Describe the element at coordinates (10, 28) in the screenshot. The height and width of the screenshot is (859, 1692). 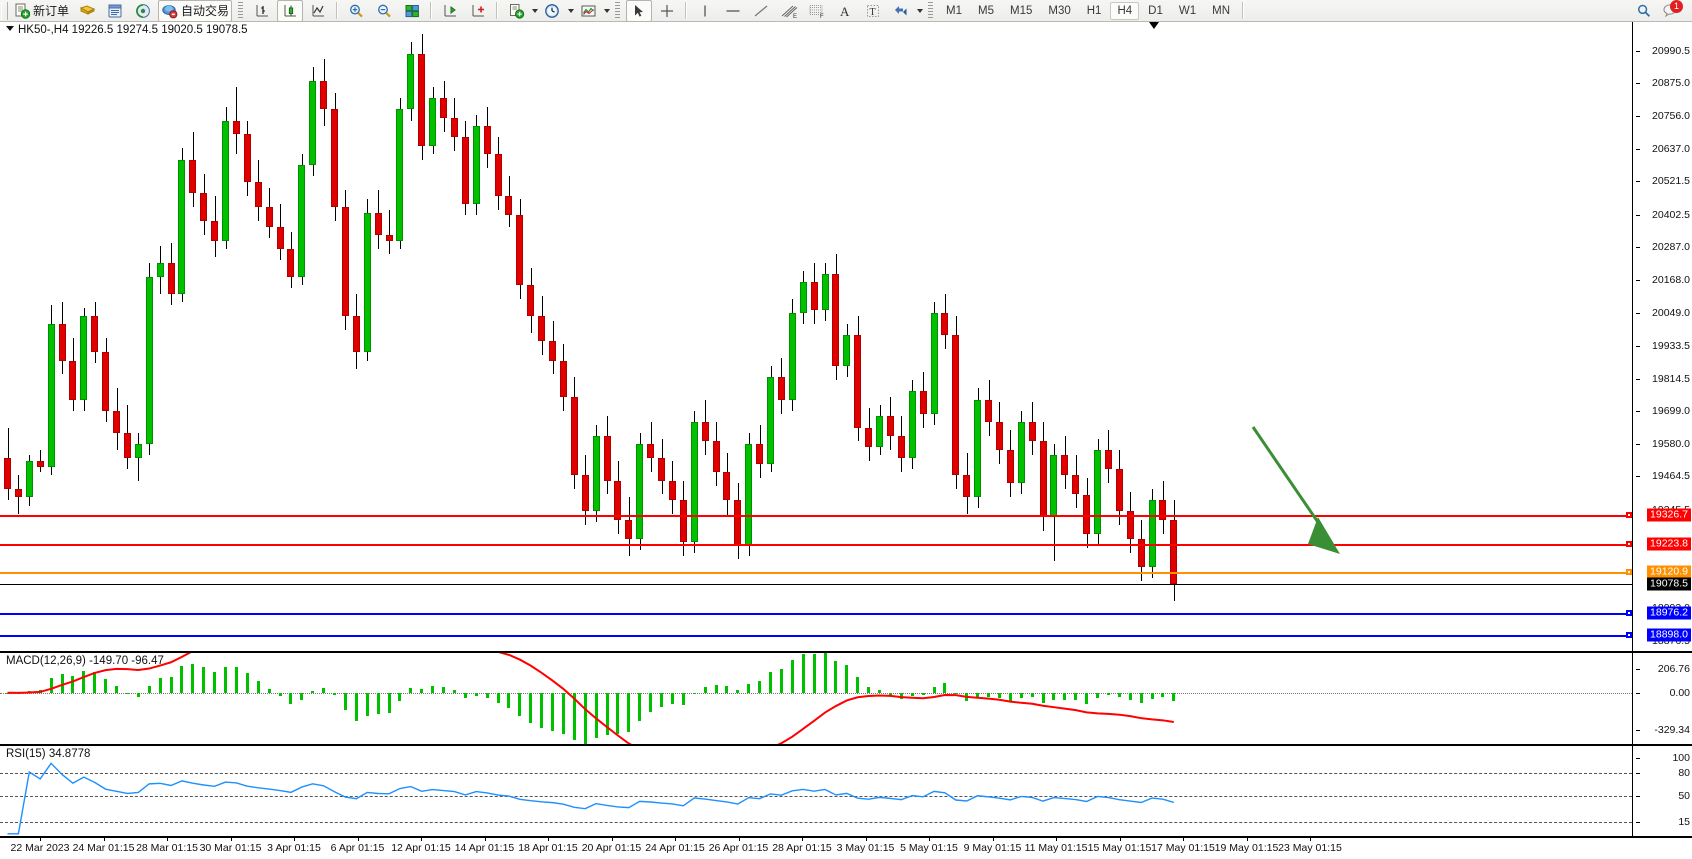
I see `chart-menu-caret` at that location.